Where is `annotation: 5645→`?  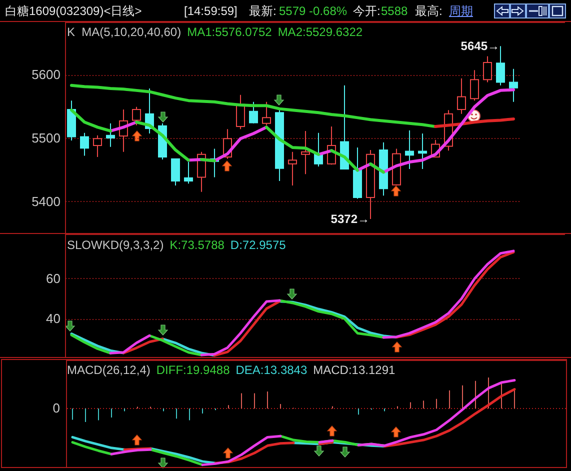
annotation: 5645→ is located at coordinates (480, 46).